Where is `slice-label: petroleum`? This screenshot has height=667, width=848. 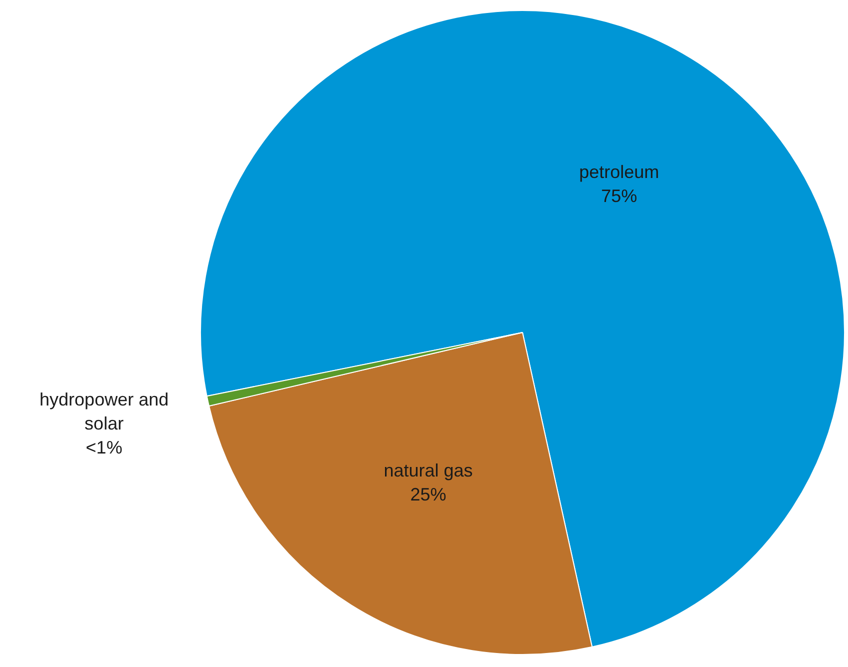 slice-label: petroleum is located at coordinates (619, 172).